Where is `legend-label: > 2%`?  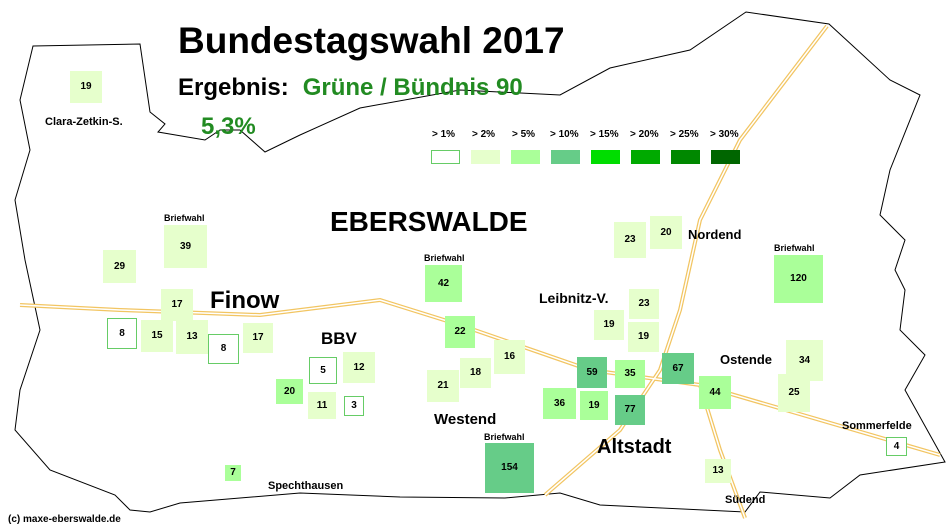
legend-label: > 2% is located at coordinates (484, 134).